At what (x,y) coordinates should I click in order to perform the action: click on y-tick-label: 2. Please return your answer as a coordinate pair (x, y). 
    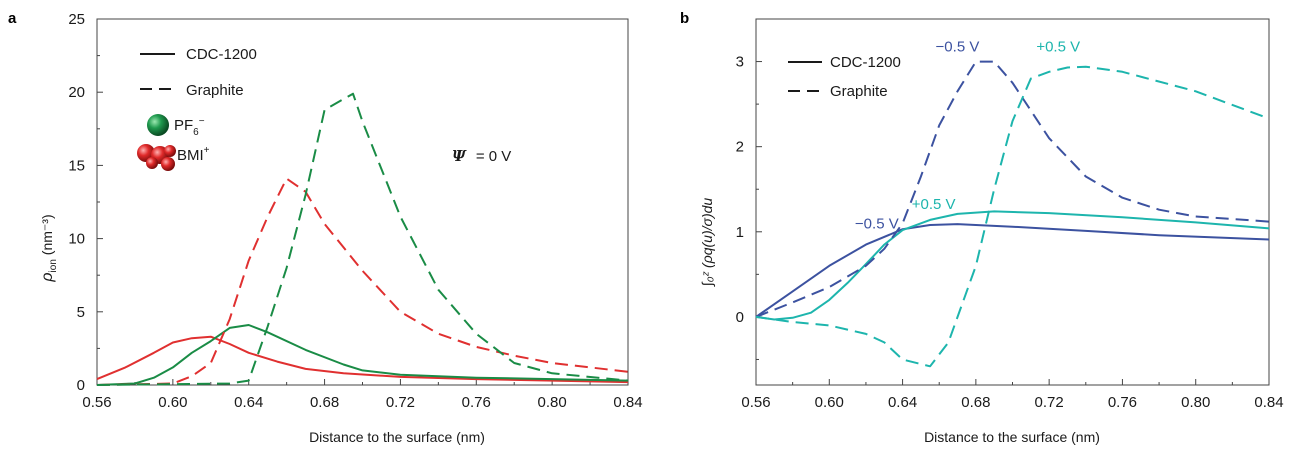
    Looking at the image, I should click on (740, 147).